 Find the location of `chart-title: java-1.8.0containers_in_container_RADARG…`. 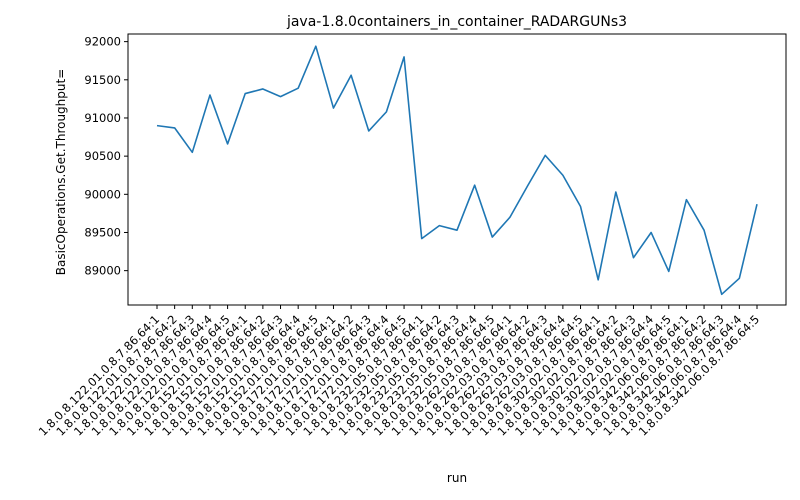

chart-title: java-1.8.0containers_in_container_RADARG… is located at coordinates (456, 22).